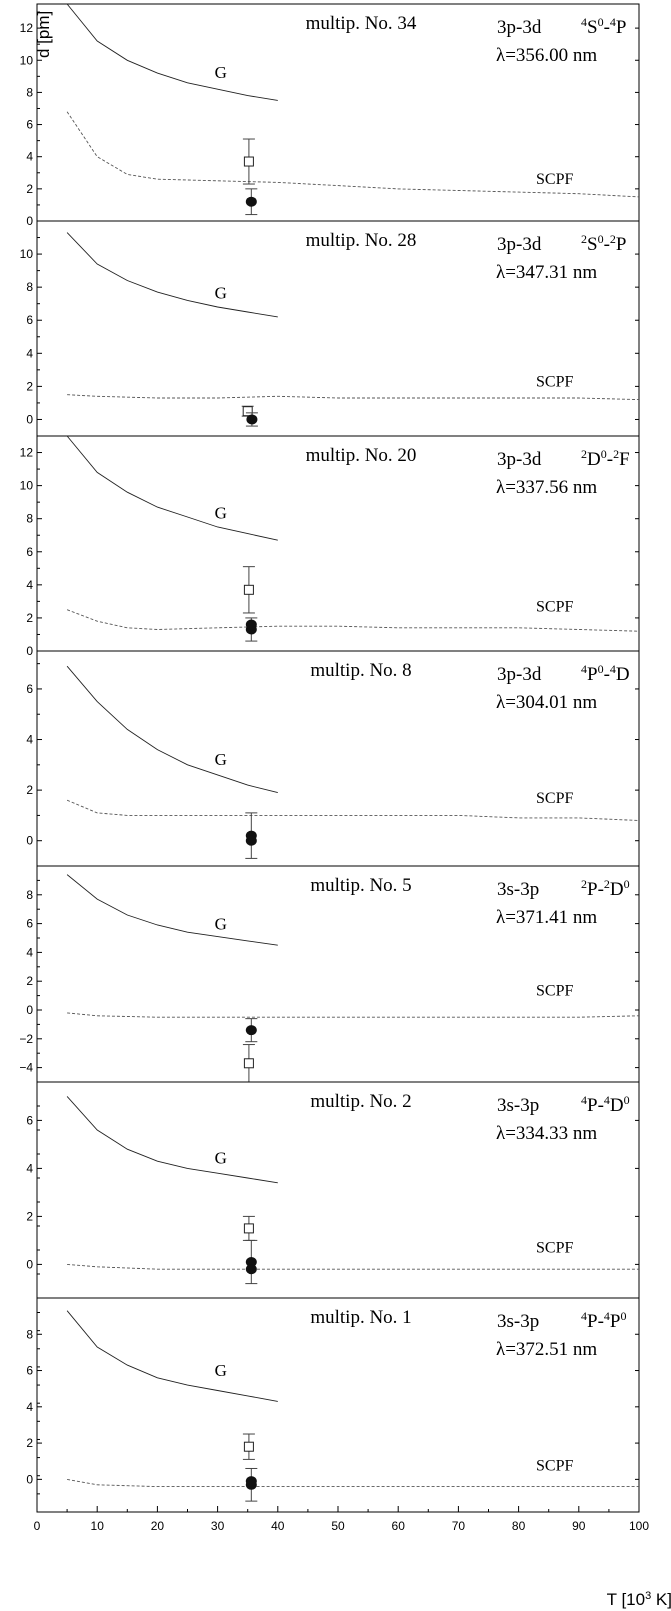  I want to click on term-label: 2P-2D0, so click(605, 888).